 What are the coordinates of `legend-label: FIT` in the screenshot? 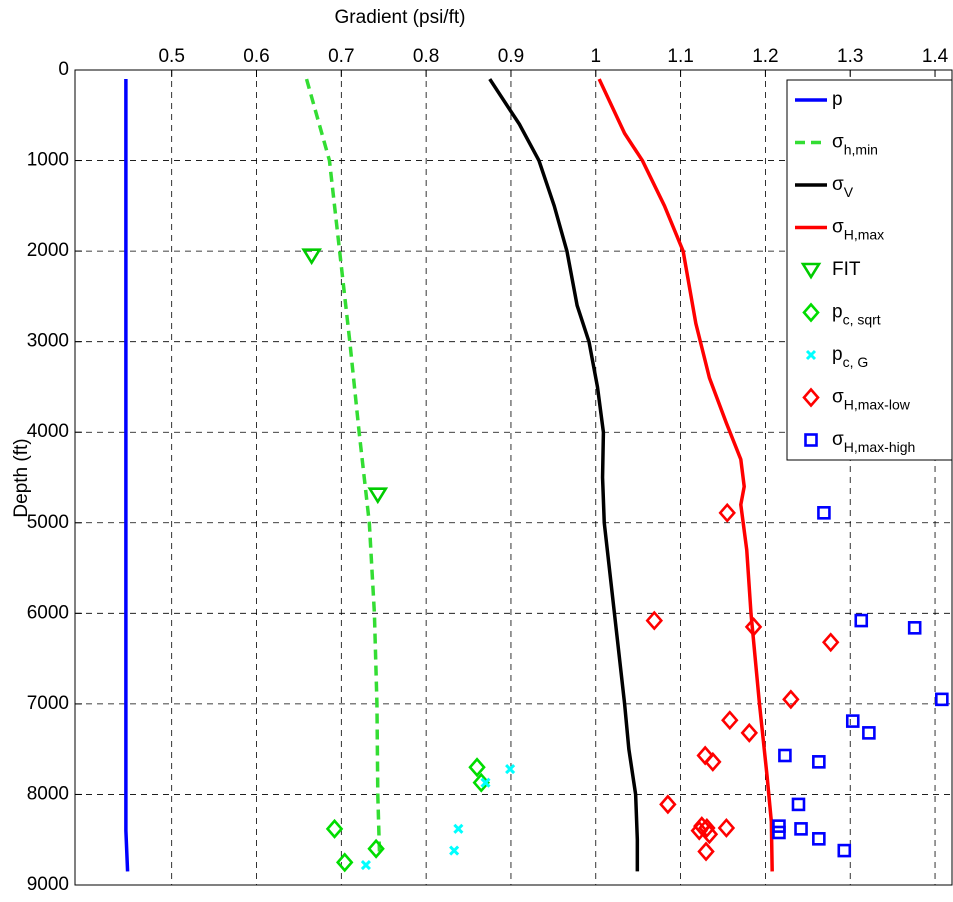 It's located at (846, 269).